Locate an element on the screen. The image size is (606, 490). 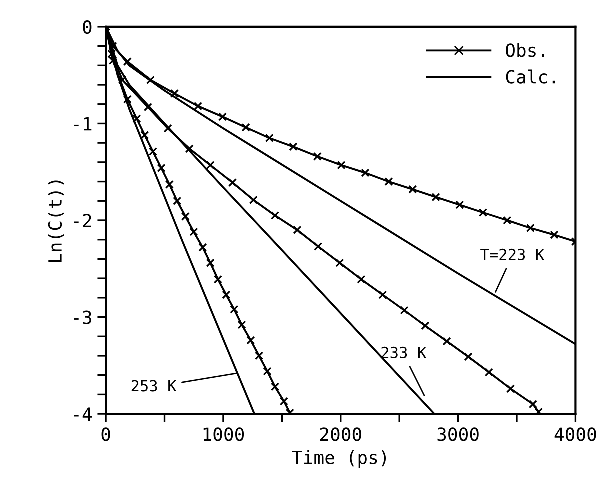
x-axis-title: Time (ps) is located at coordinates (339, 459).